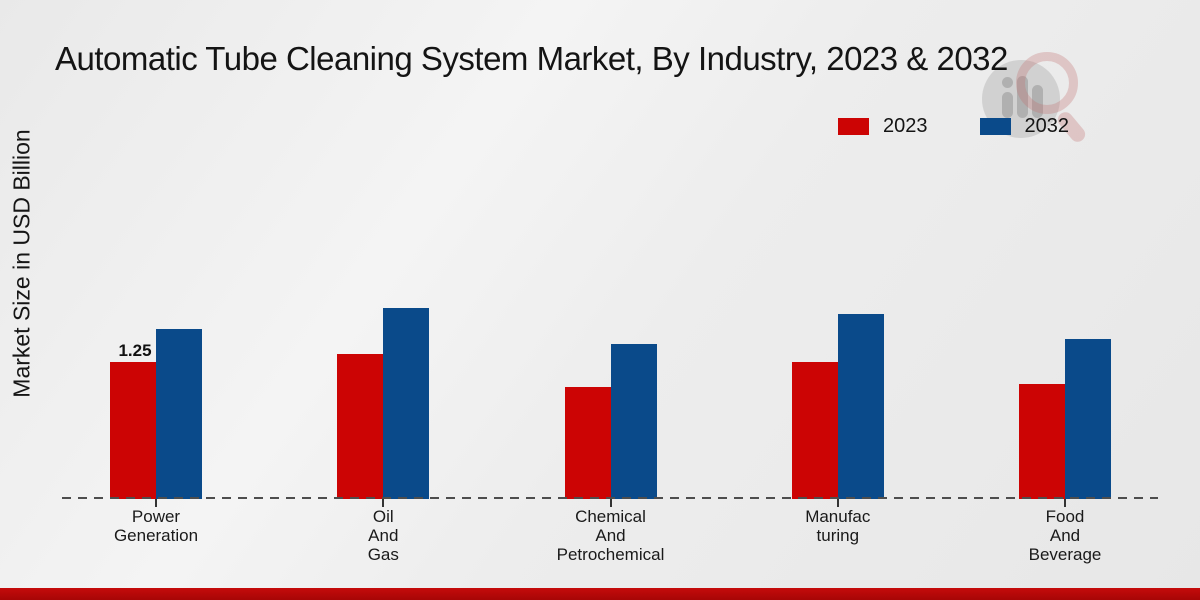  What do you see at coordinates (383, 535) in the screenshot?
I see `x-axis-label-oil-and-gas: Oil And Gas` at bounding box center [383, 535].